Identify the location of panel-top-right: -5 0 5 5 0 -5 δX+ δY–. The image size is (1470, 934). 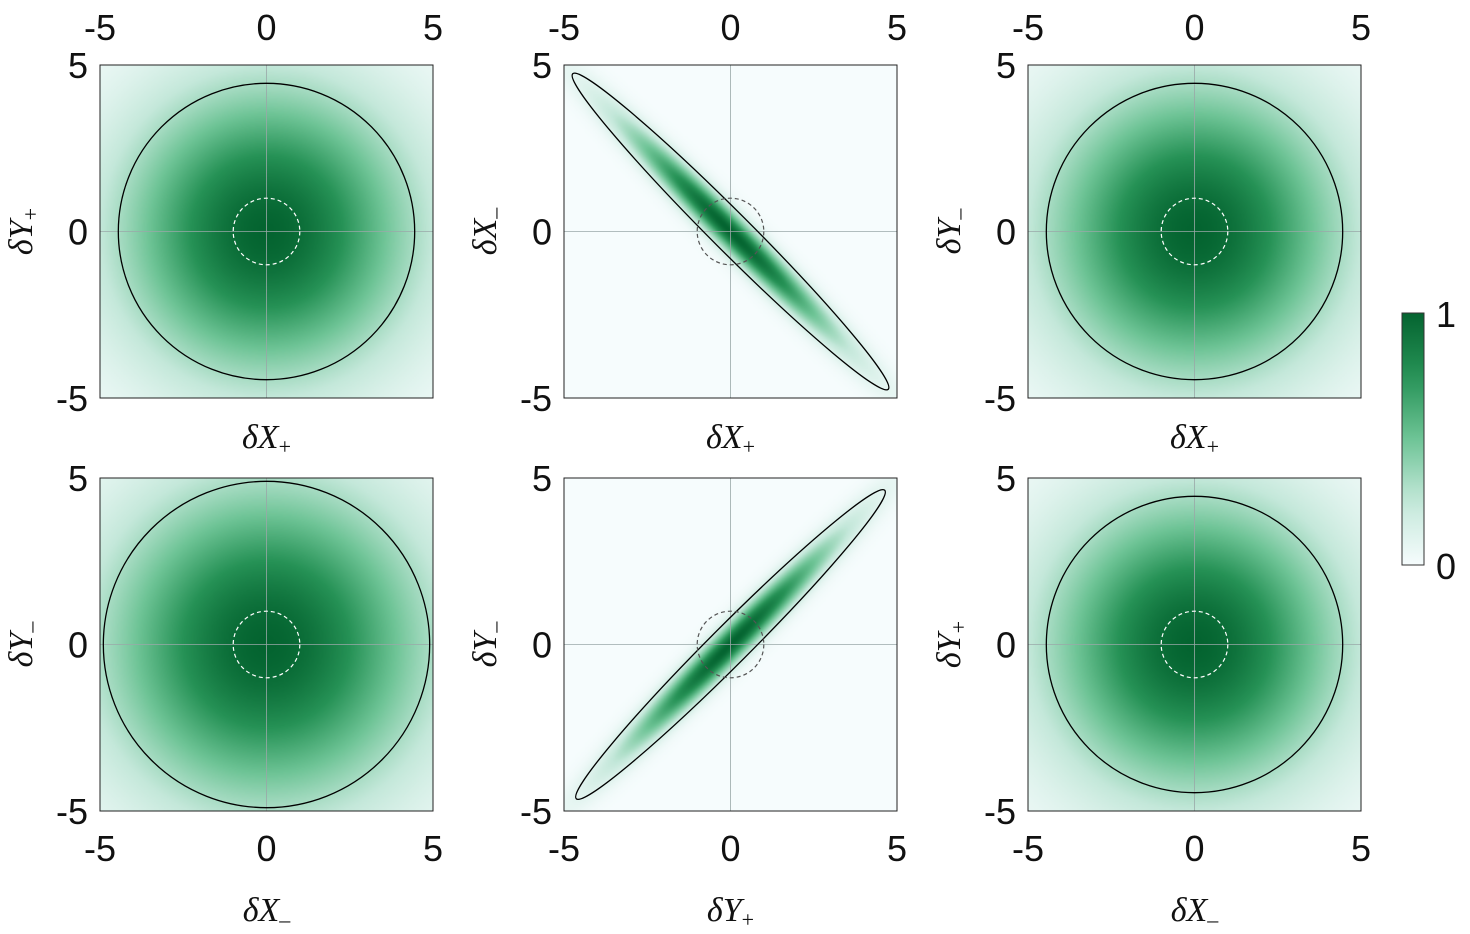
(1151, 233).